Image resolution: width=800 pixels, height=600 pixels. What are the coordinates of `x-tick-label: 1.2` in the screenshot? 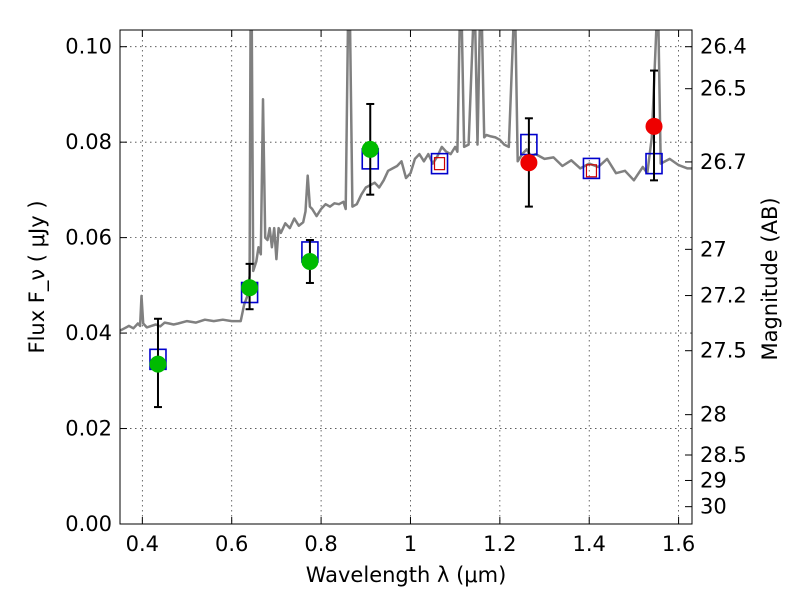 It's located at (499, 544).